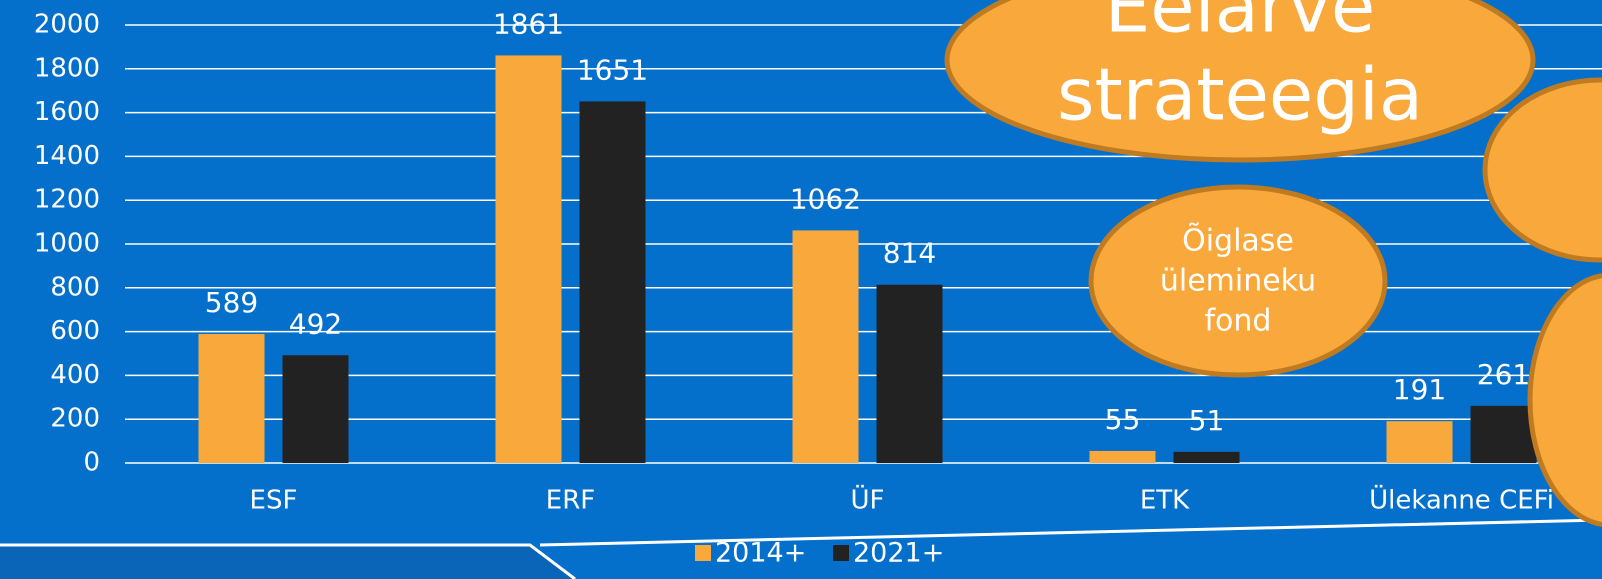 The height and width of the screenshot is (579, 1602). I want to click on annotation: Õiglase, so click(1238, 240).